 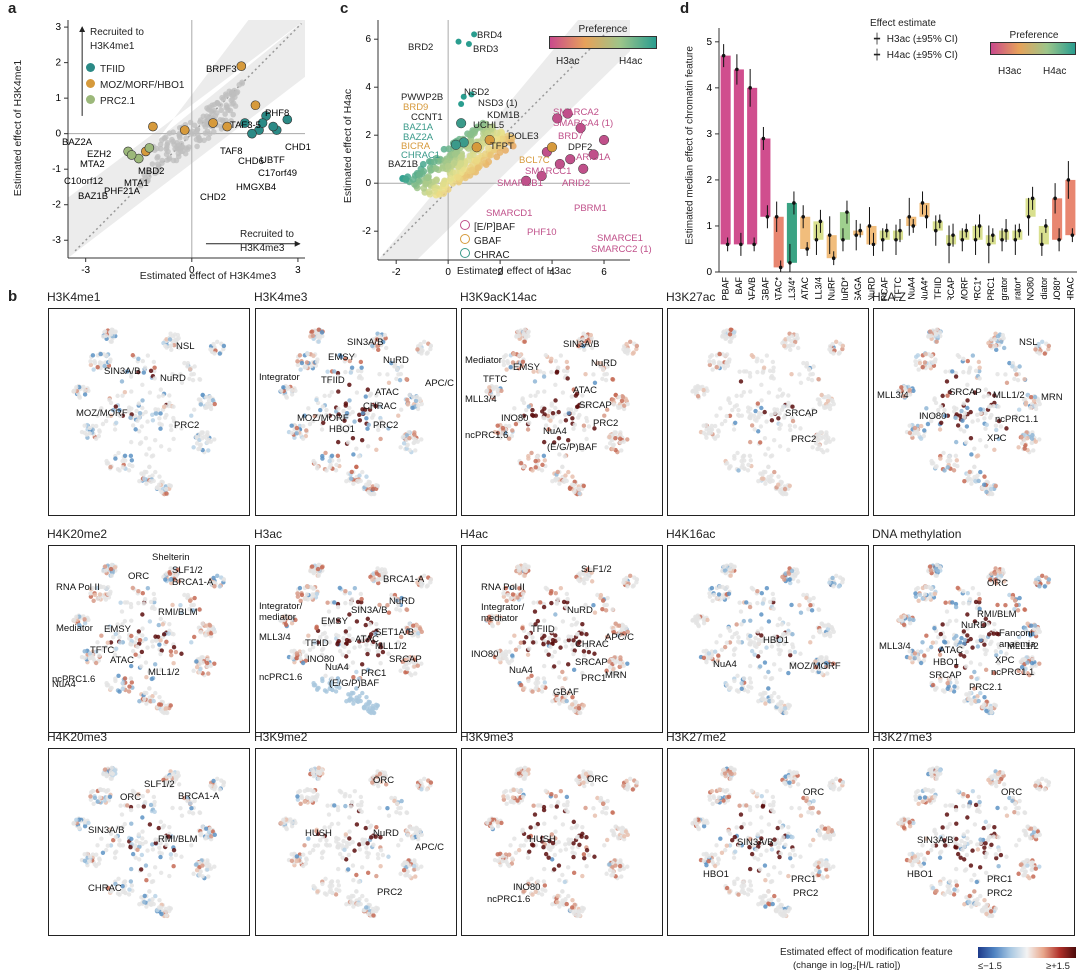 I want to click on complex-label: MLL3/4, so click(x=275, y=637).